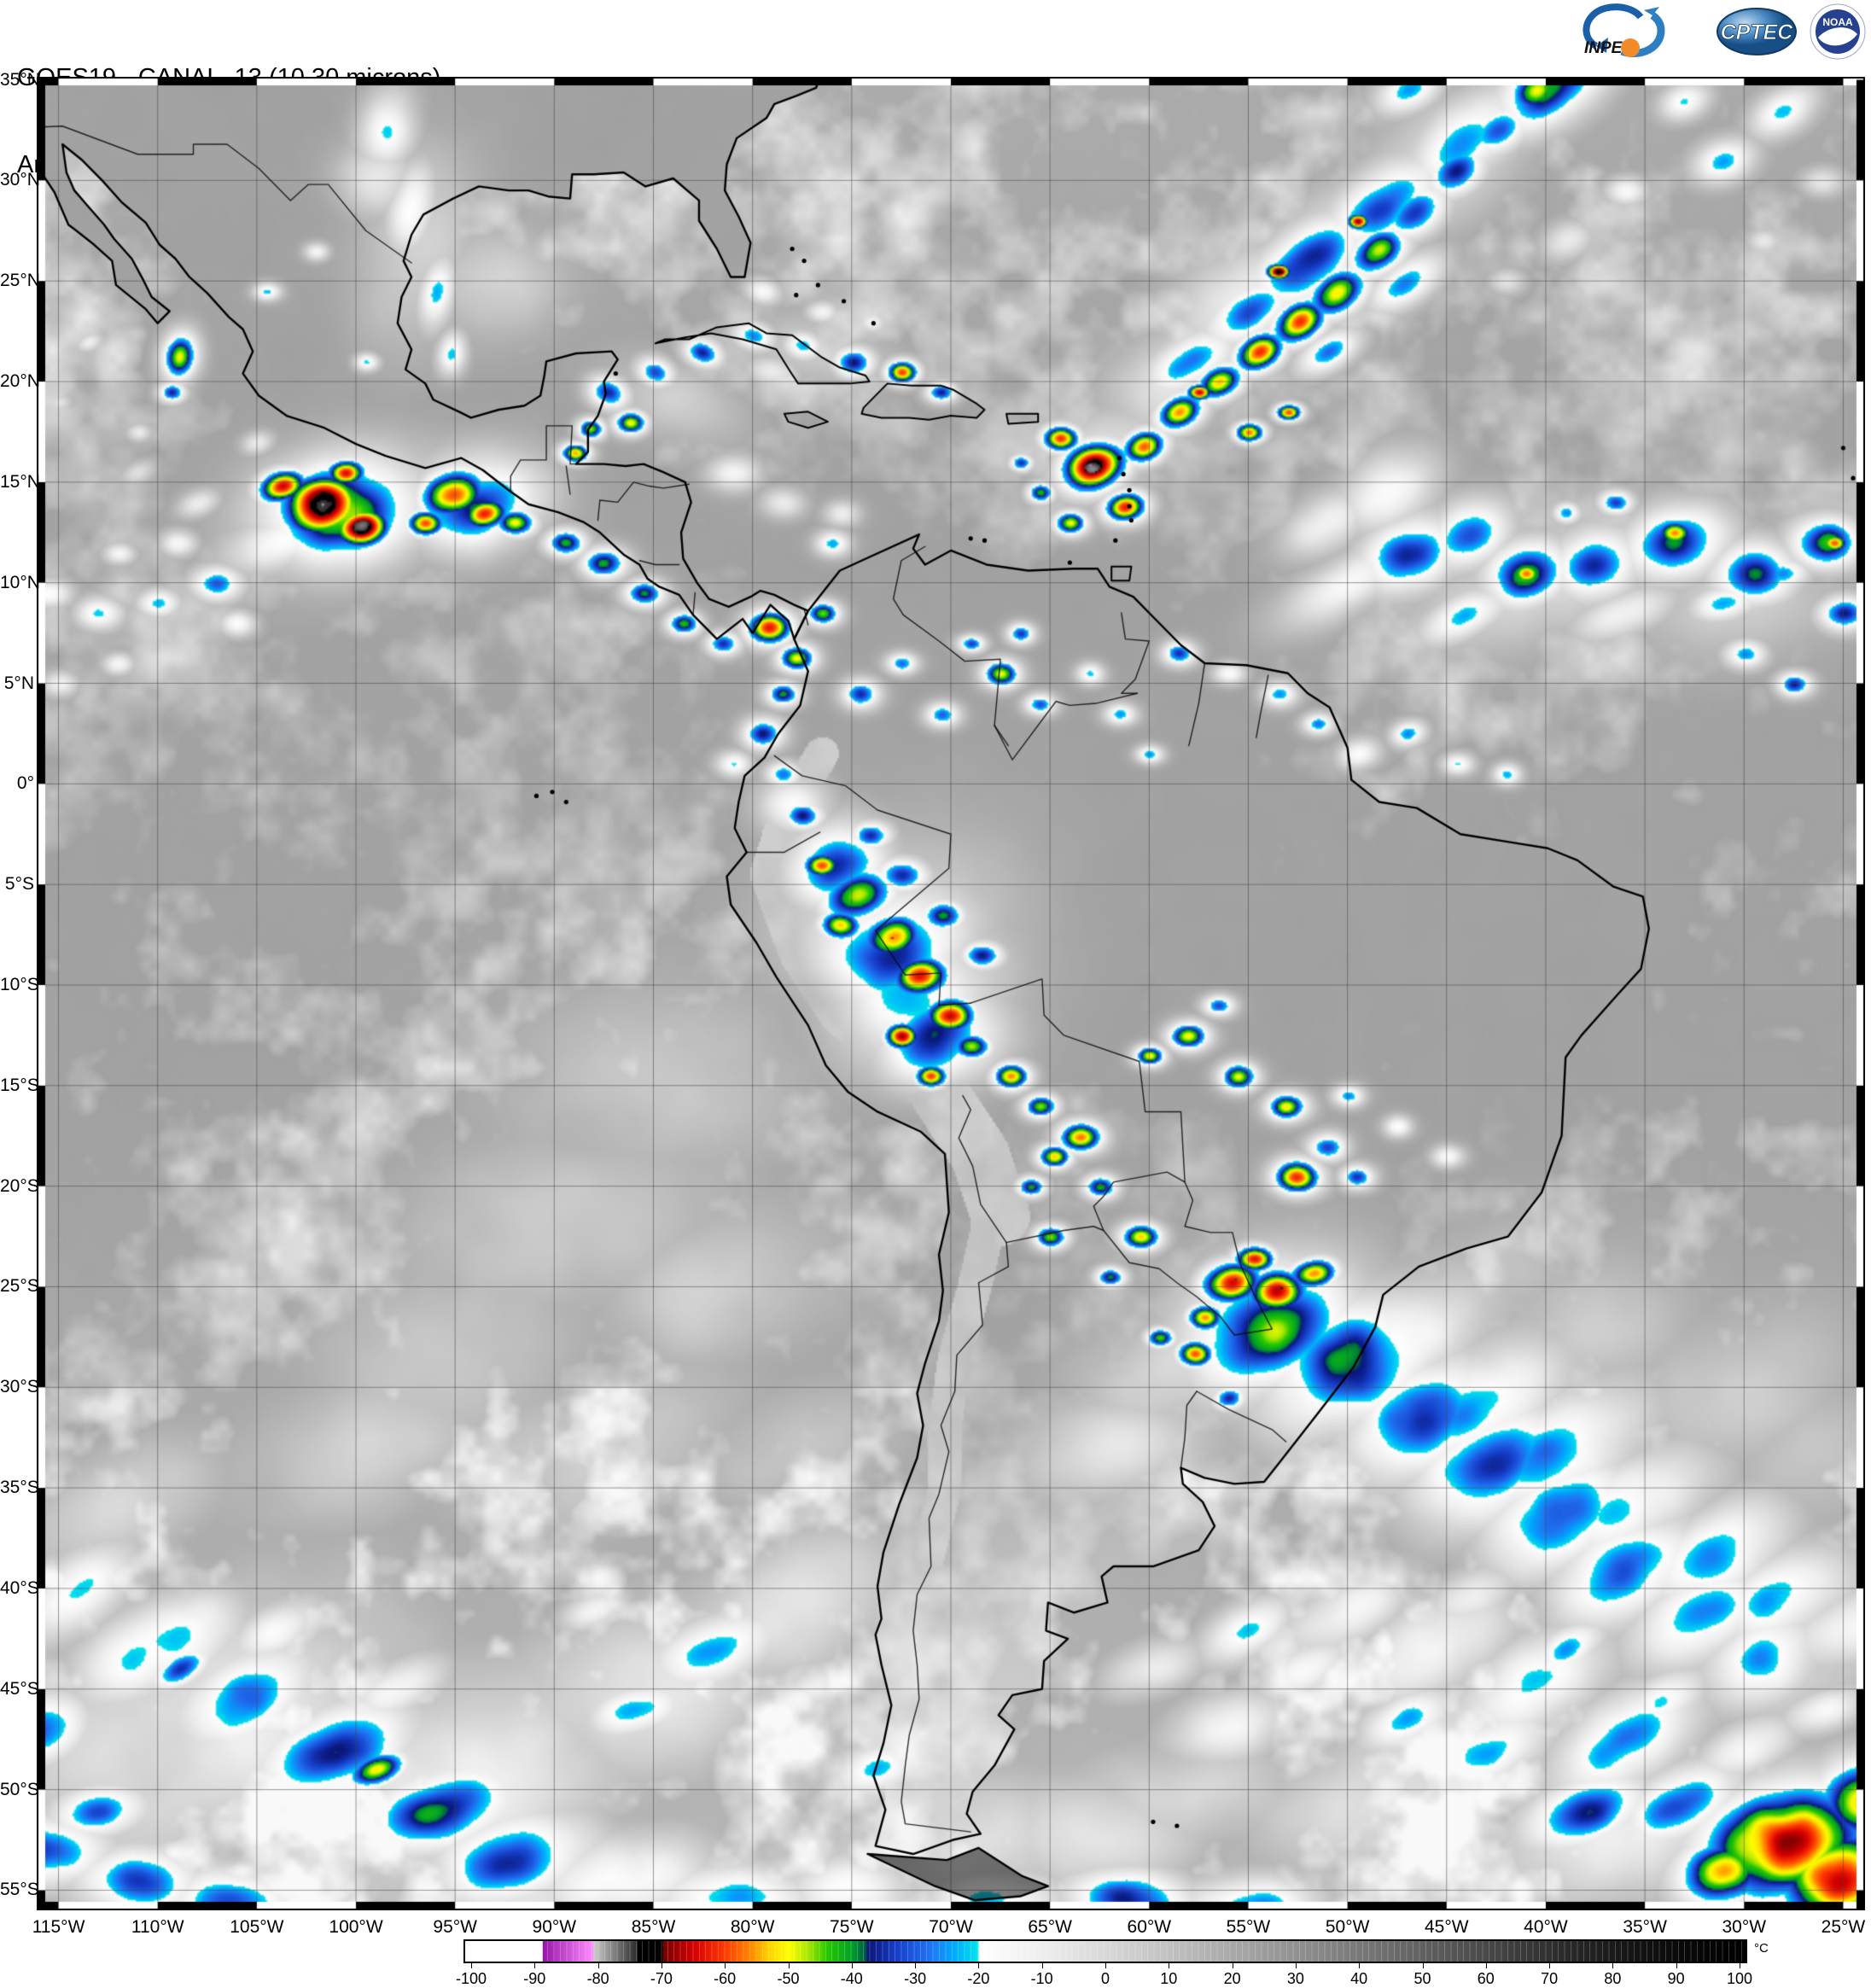 The image size is (1871, 1988). What do you see at coordinates (19, 1789) in the screenshot?
I see `lat-tick-label: 50°S` at bounding box center [19, 1789].